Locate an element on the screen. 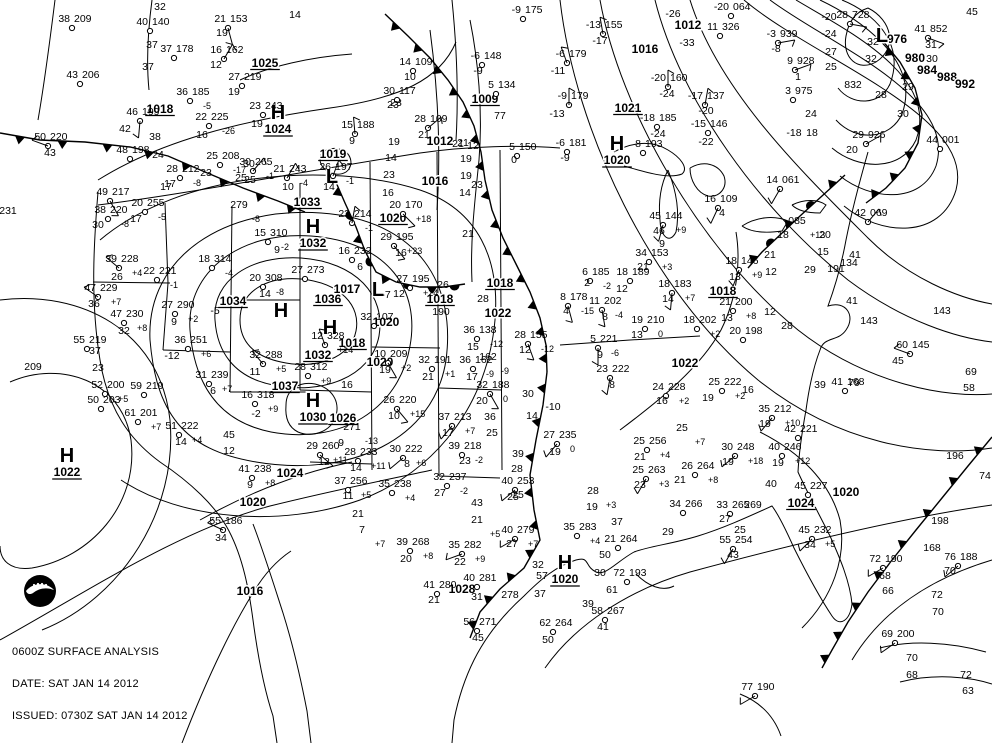 The image size is (992, 743). station-plot: 48 198 is located at coordinates (133, 153).